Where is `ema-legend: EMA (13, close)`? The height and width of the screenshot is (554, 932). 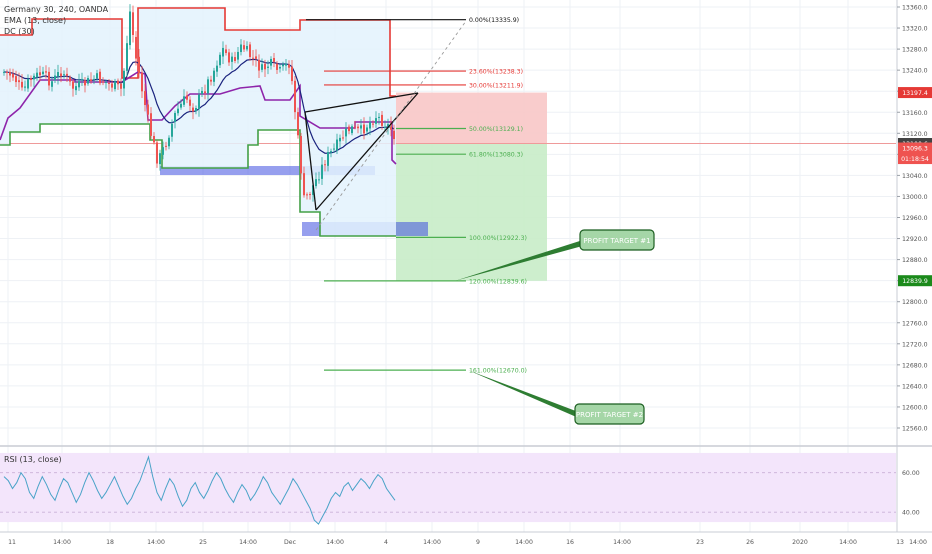
ema-legend: EMA (13, close) is located at coordinates (35, 20).